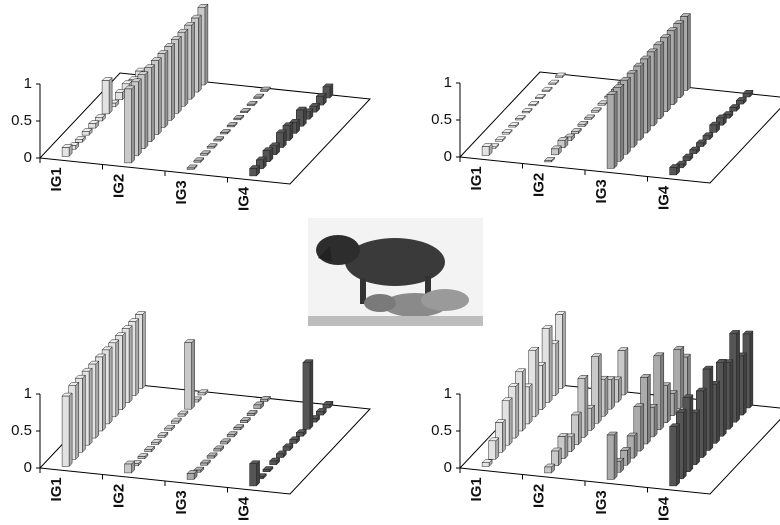  Describe the element at coordinates (395, 272) in the screenshot. I see `boar-image` at that location.